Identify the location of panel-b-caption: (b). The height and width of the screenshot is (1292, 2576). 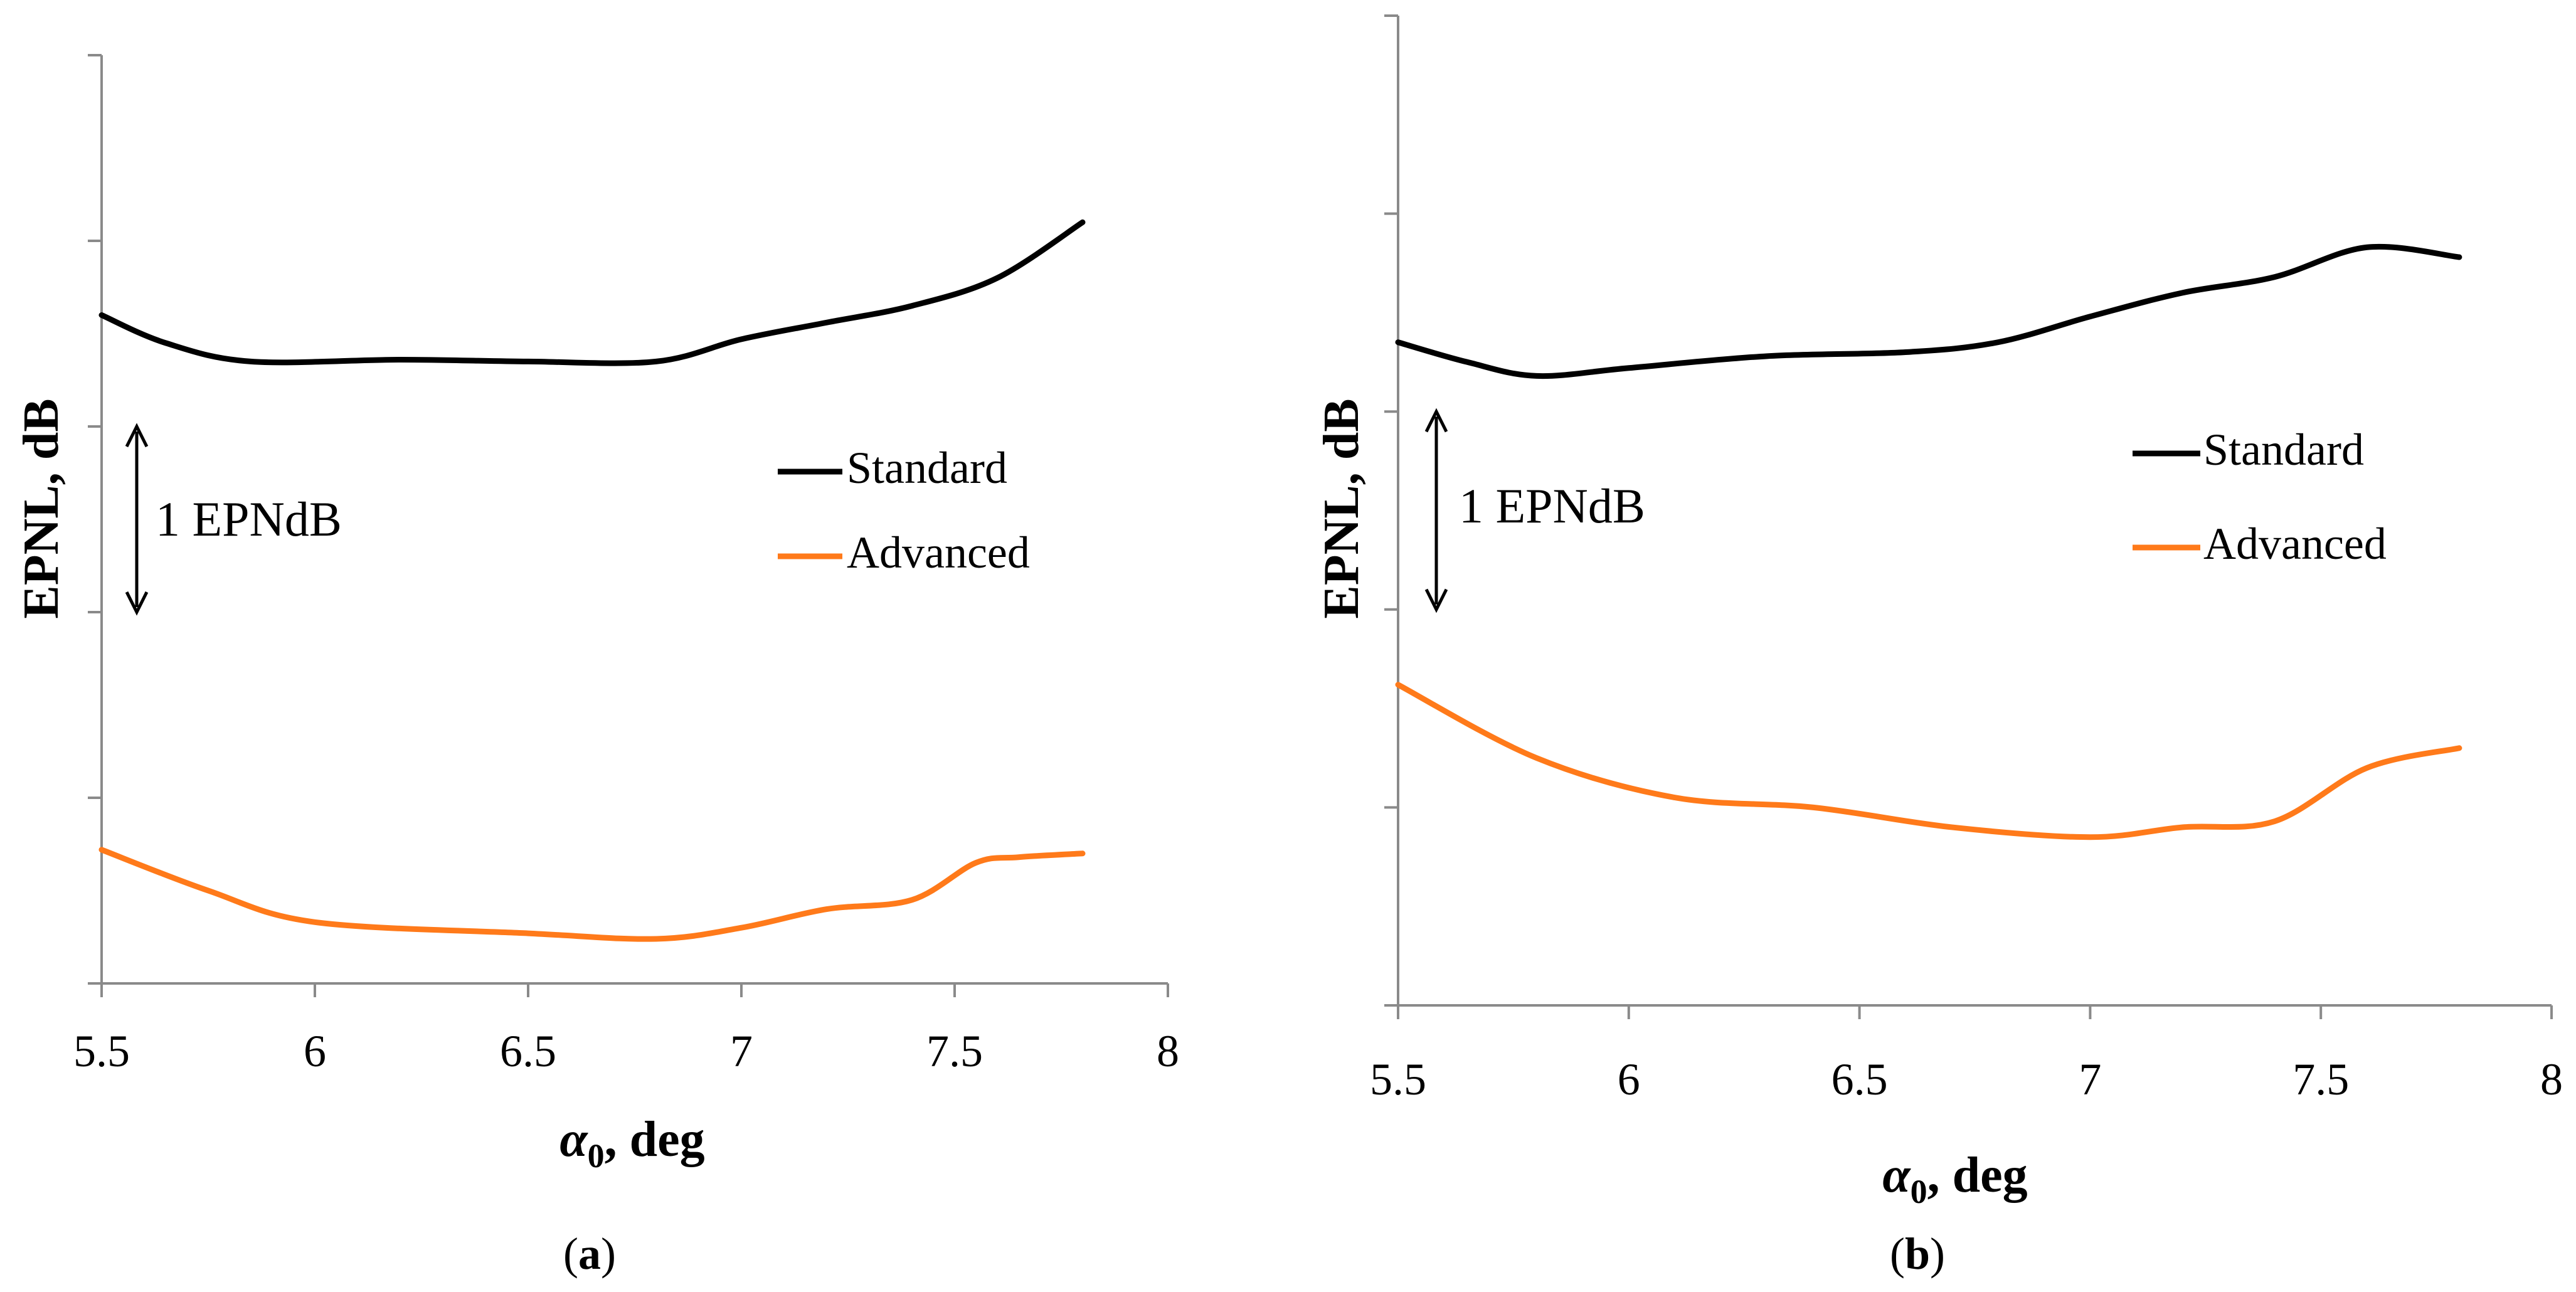
(1917, 1254).